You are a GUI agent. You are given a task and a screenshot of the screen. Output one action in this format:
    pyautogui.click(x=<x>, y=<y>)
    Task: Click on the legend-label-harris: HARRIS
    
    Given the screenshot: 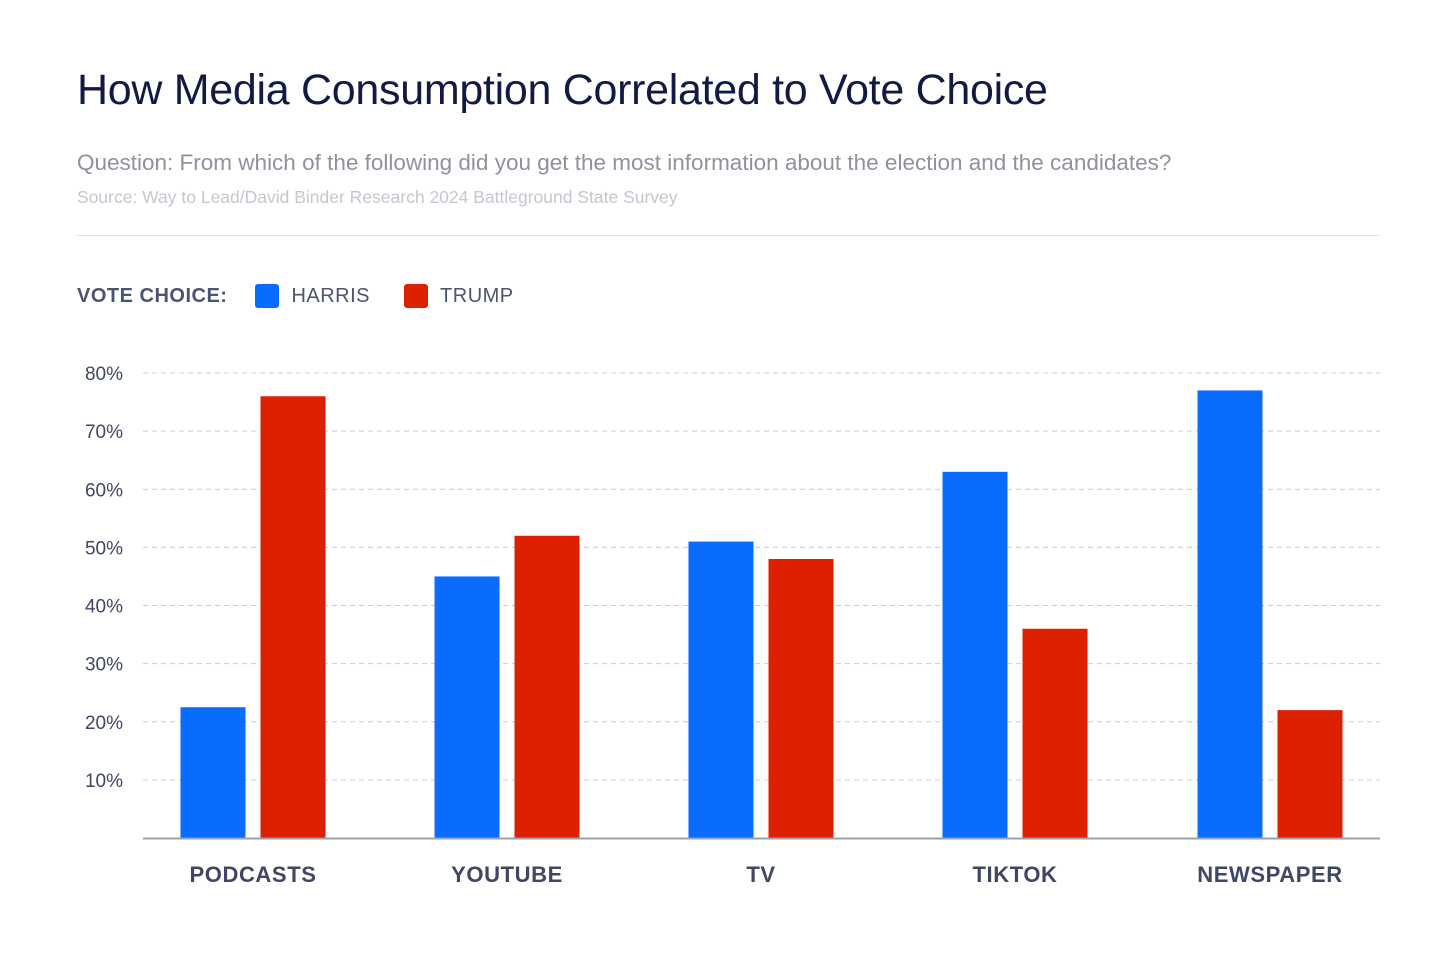 What is the action you would take?
    pyautogui.click(x=331, y=295)
    